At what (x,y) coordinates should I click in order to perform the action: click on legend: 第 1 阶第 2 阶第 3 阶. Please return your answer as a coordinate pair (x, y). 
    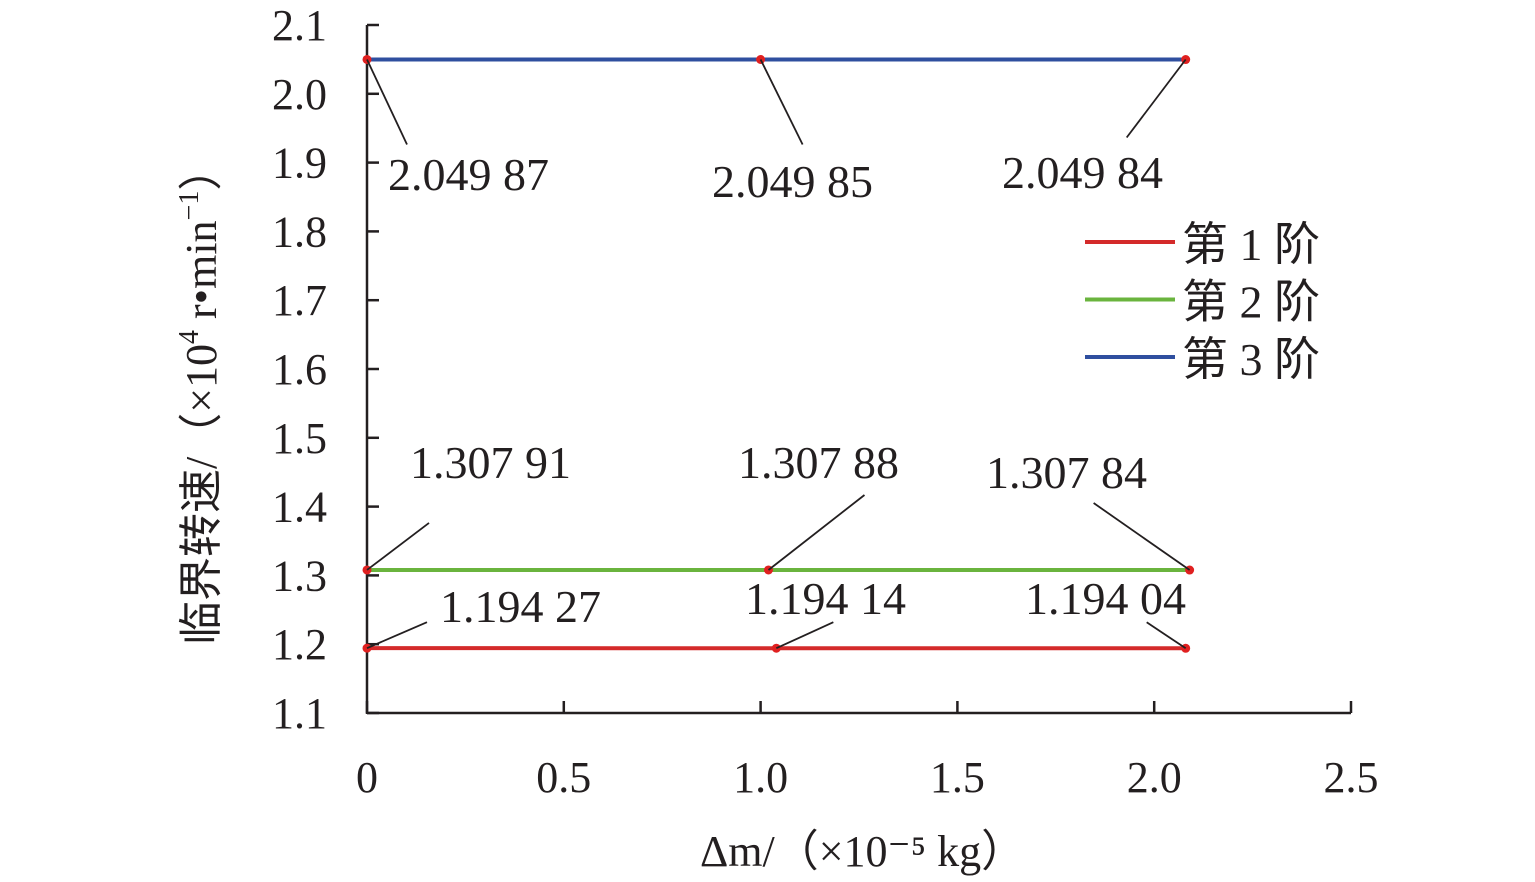
    Looking at the image, I should click on (1202, 302).